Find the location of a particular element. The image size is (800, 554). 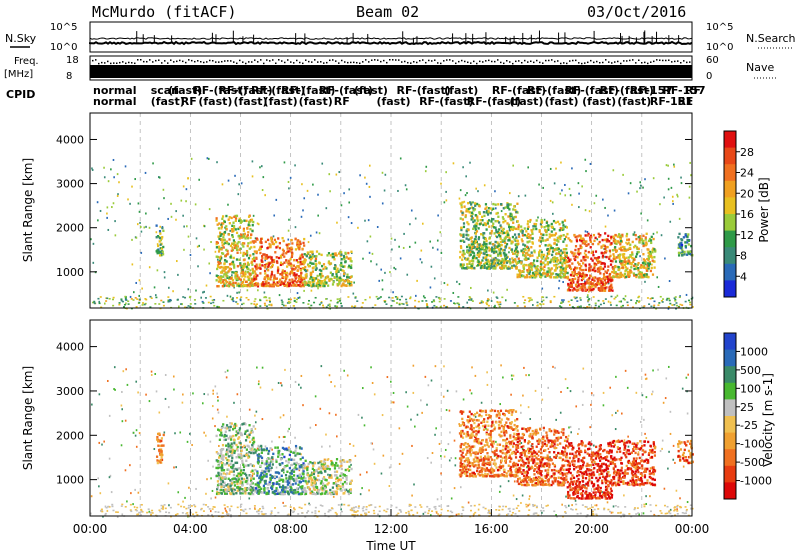

colorbar-segment is located at coordinates (730, 189).